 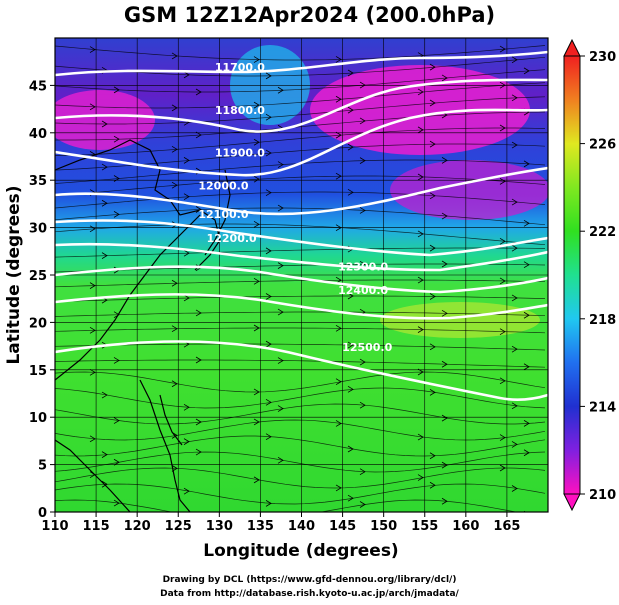 I want to click on y-tick-label: 35, so click(x=38, y=181).